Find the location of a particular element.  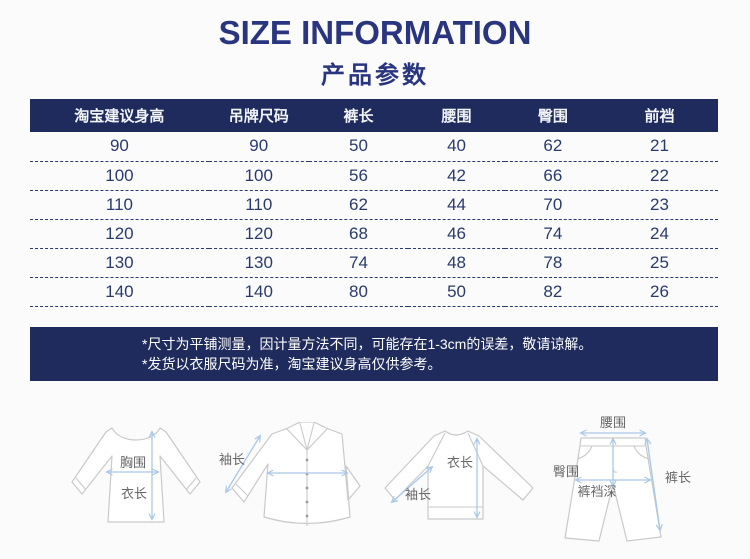

pants-diagram: 腰围 臀围 裤裆深 裤长 is located at coordinates (625, 479).